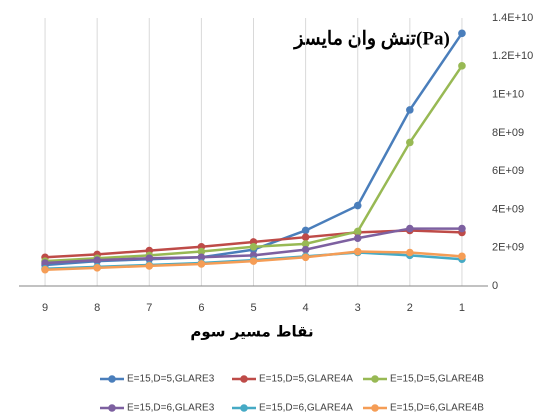 The height and width of the screenshot is (415, 543). What do you see at coordinates (508, 171) in the screenshot?
I see `y-tick-label: 6E+09` at bounding box center [508, 171].